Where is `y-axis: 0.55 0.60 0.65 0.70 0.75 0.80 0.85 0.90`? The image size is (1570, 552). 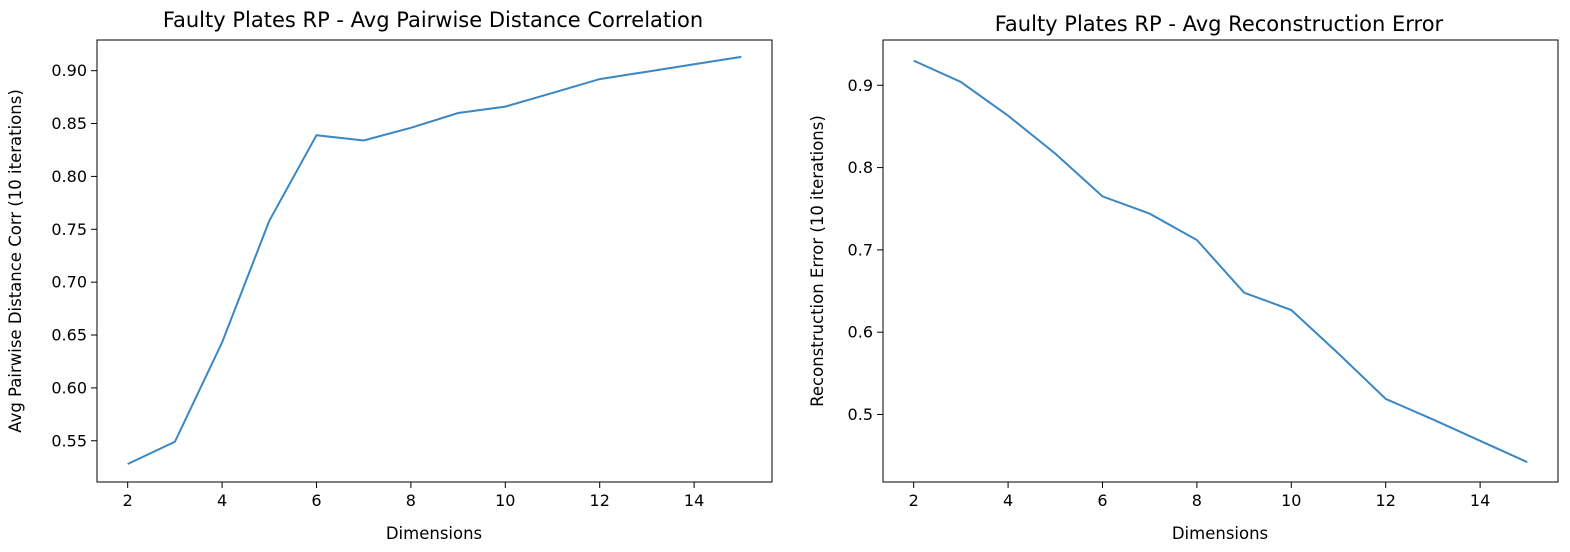 y-axis: 0.55 0.60 0.65 0.70 0.75 0.80 0.85 0.90 is located at coordinates (74, 255).